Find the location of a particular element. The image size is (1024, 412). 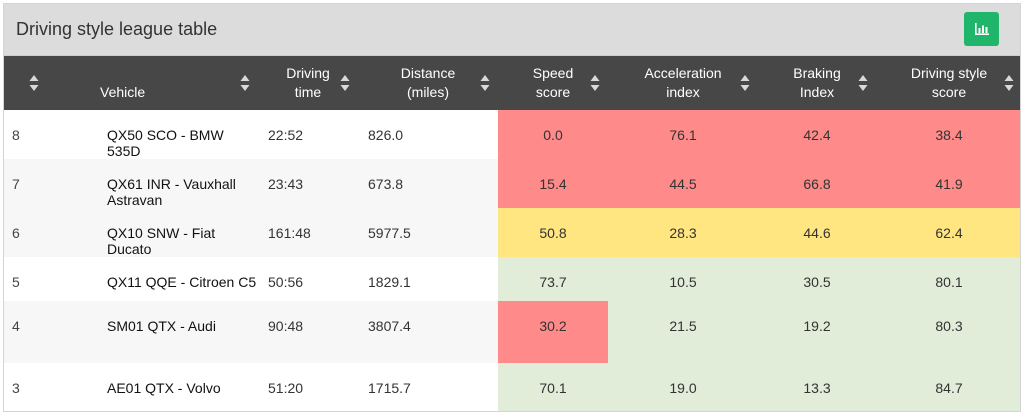

column-header-speed: Speed score is located at coordinates (553, 83).